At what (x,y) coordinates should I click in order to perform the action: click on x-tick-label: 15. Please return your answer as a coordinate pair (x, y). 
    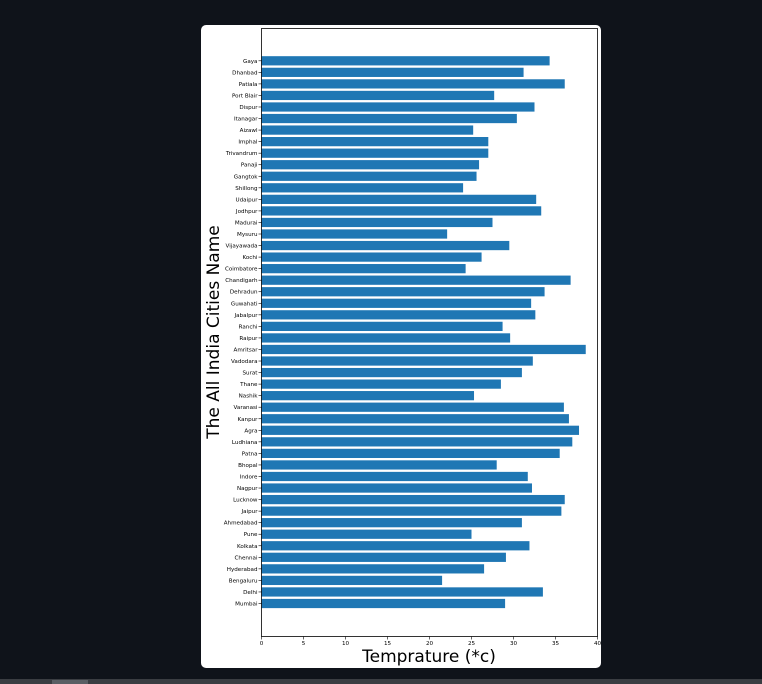
    Looking at the image, I should click on (388, 644).